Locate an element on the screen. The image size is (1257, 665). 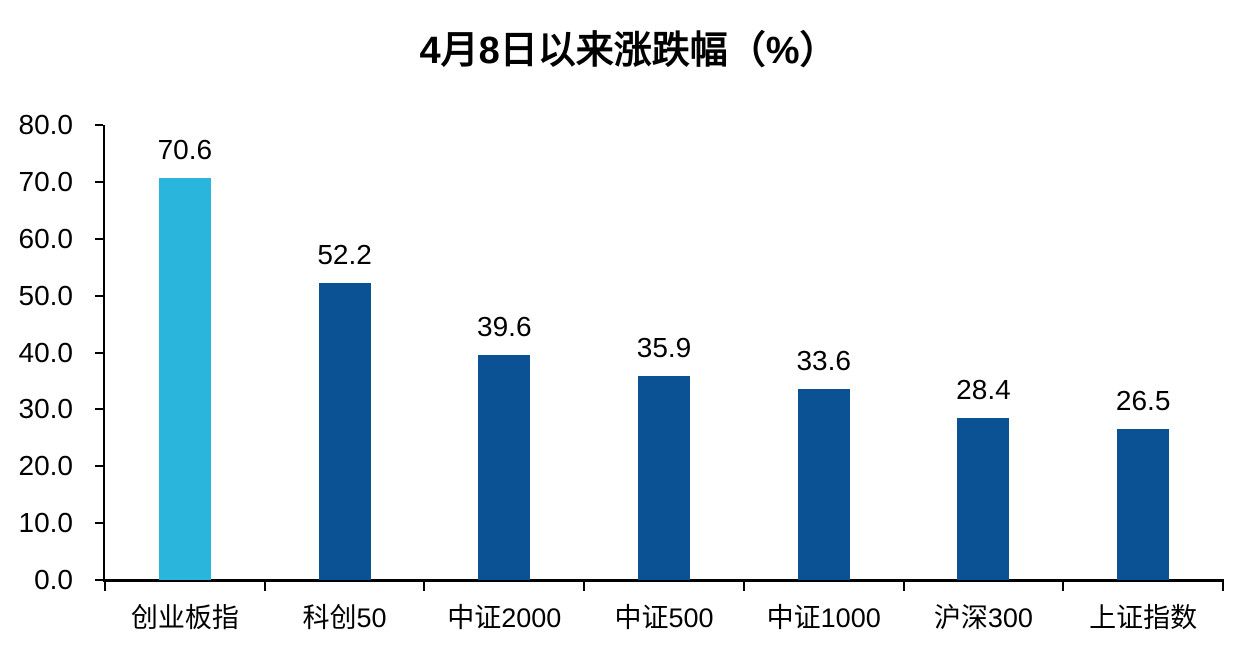
x-axis-category-label: 创业板指 is located at coordinates (184, 618).